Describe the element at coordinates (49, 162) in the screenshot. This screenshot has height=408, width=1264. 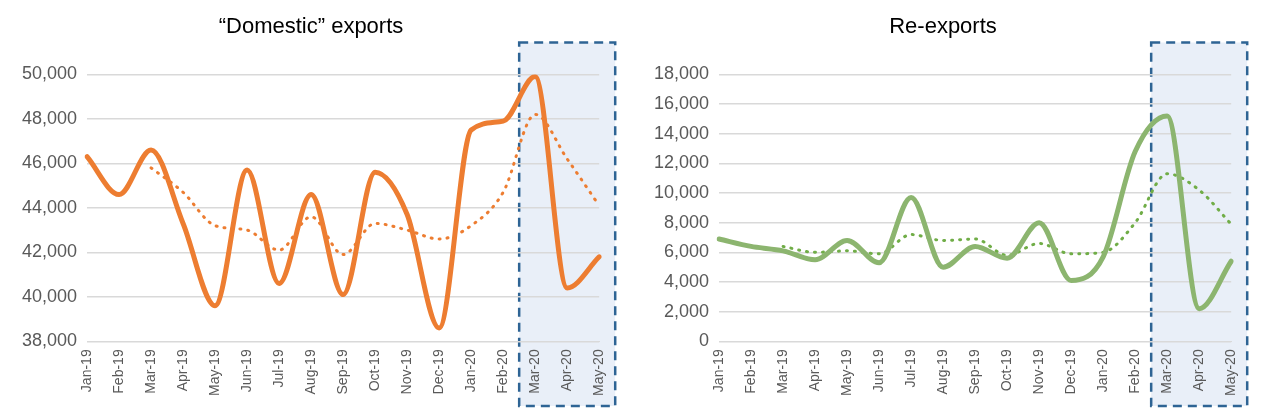
I see `y-tick-label: 46,000` at that location.